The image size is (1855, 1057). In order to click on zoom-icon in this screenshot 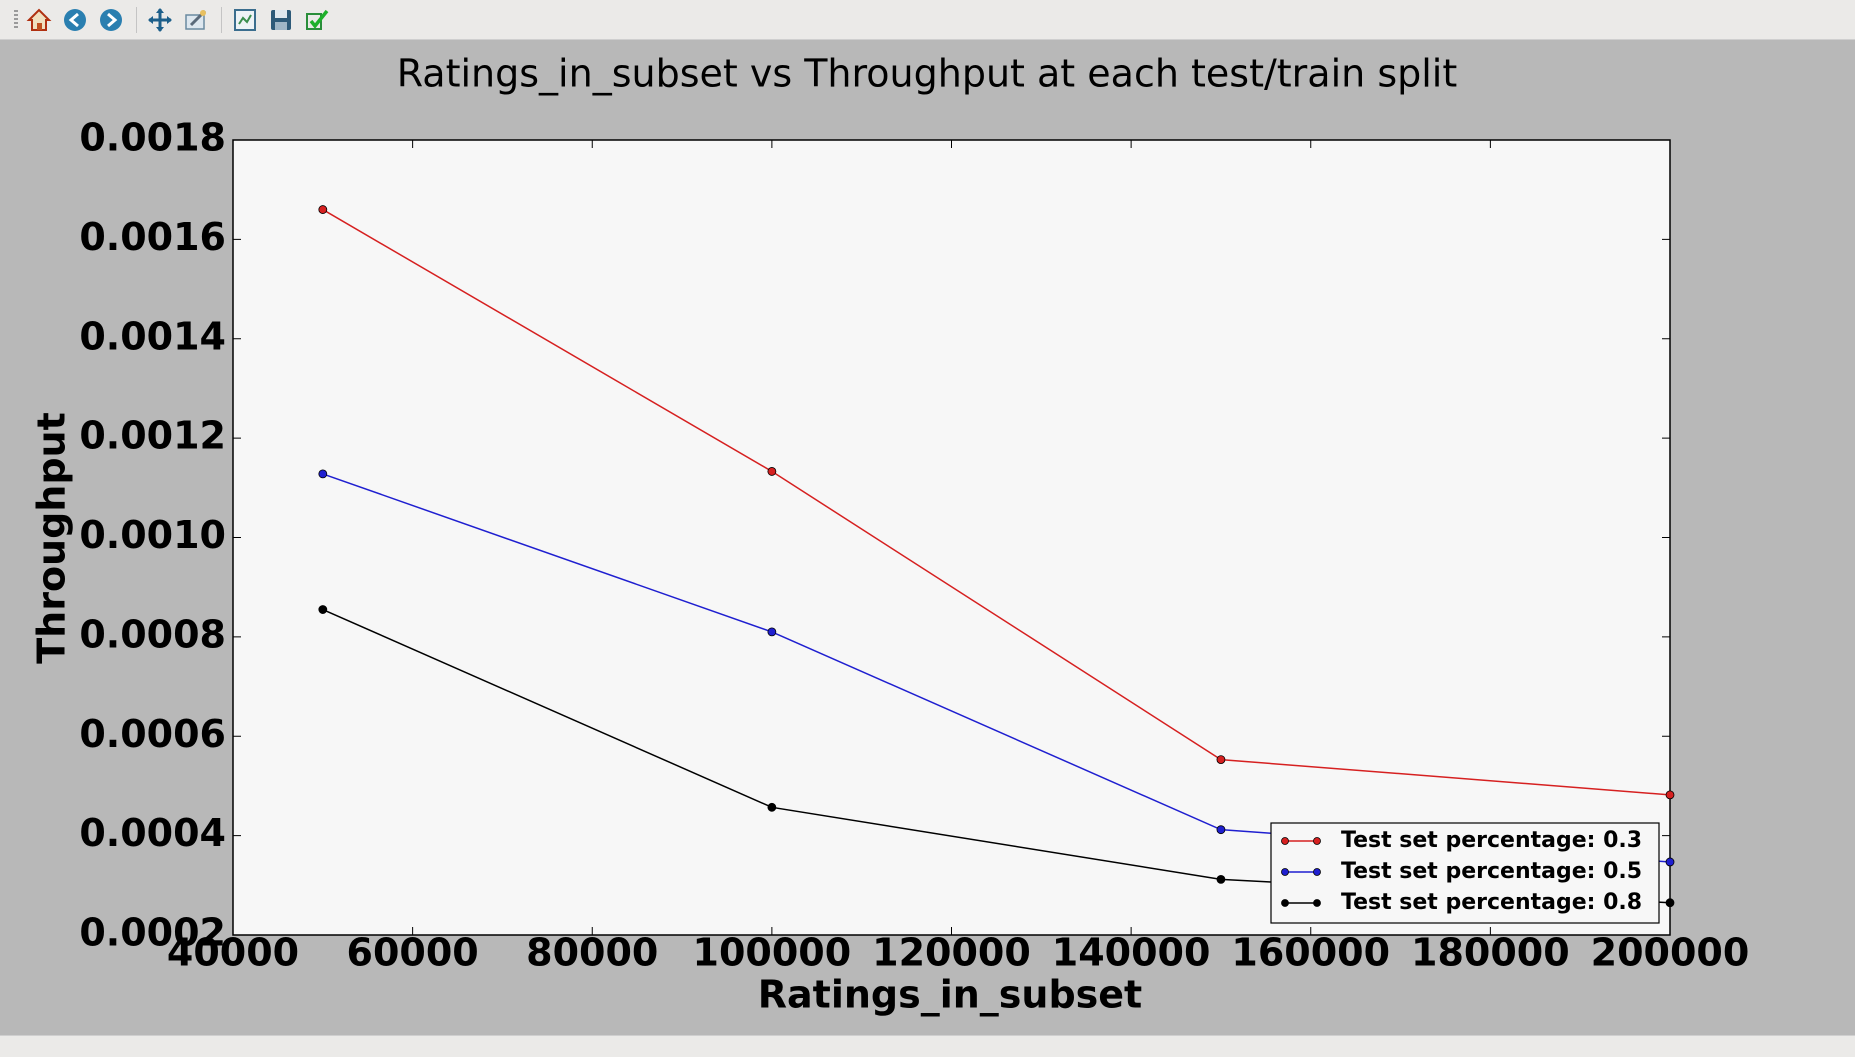, I will do `click(196, 20)`.